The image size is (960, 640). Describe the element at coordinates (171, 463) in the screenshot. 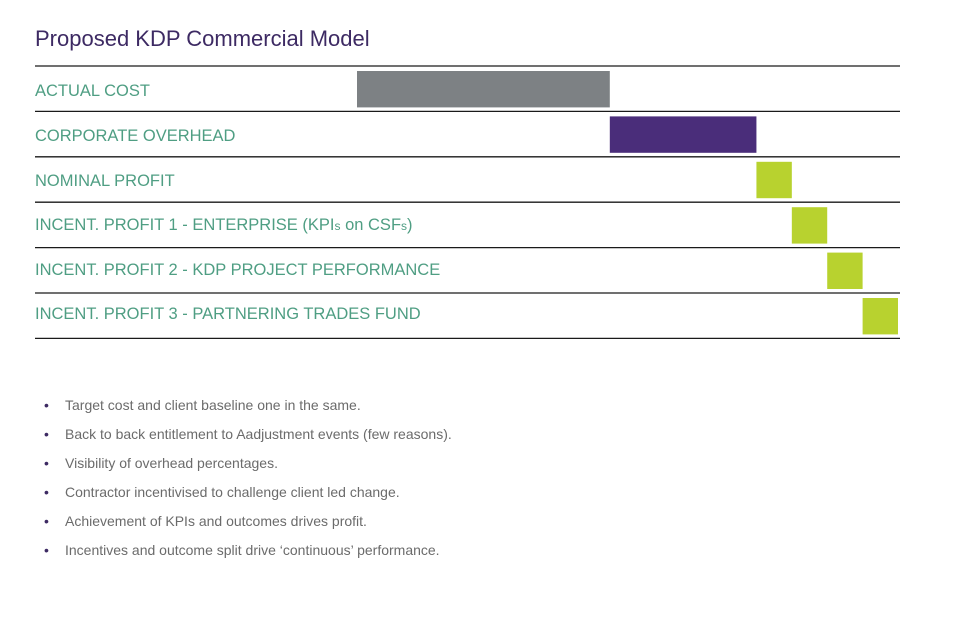

I see `bullet-text: Visibility of overhead percentages.` at that location.